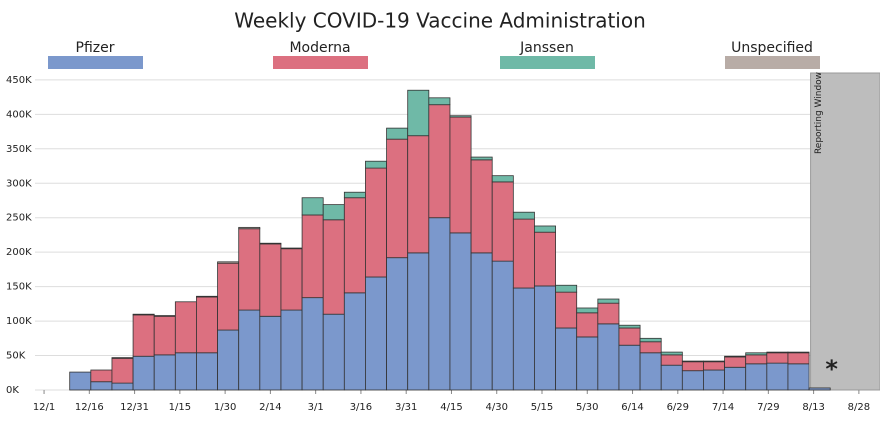  I want to click on x-tick-label: 7/14, so click(723, 407).